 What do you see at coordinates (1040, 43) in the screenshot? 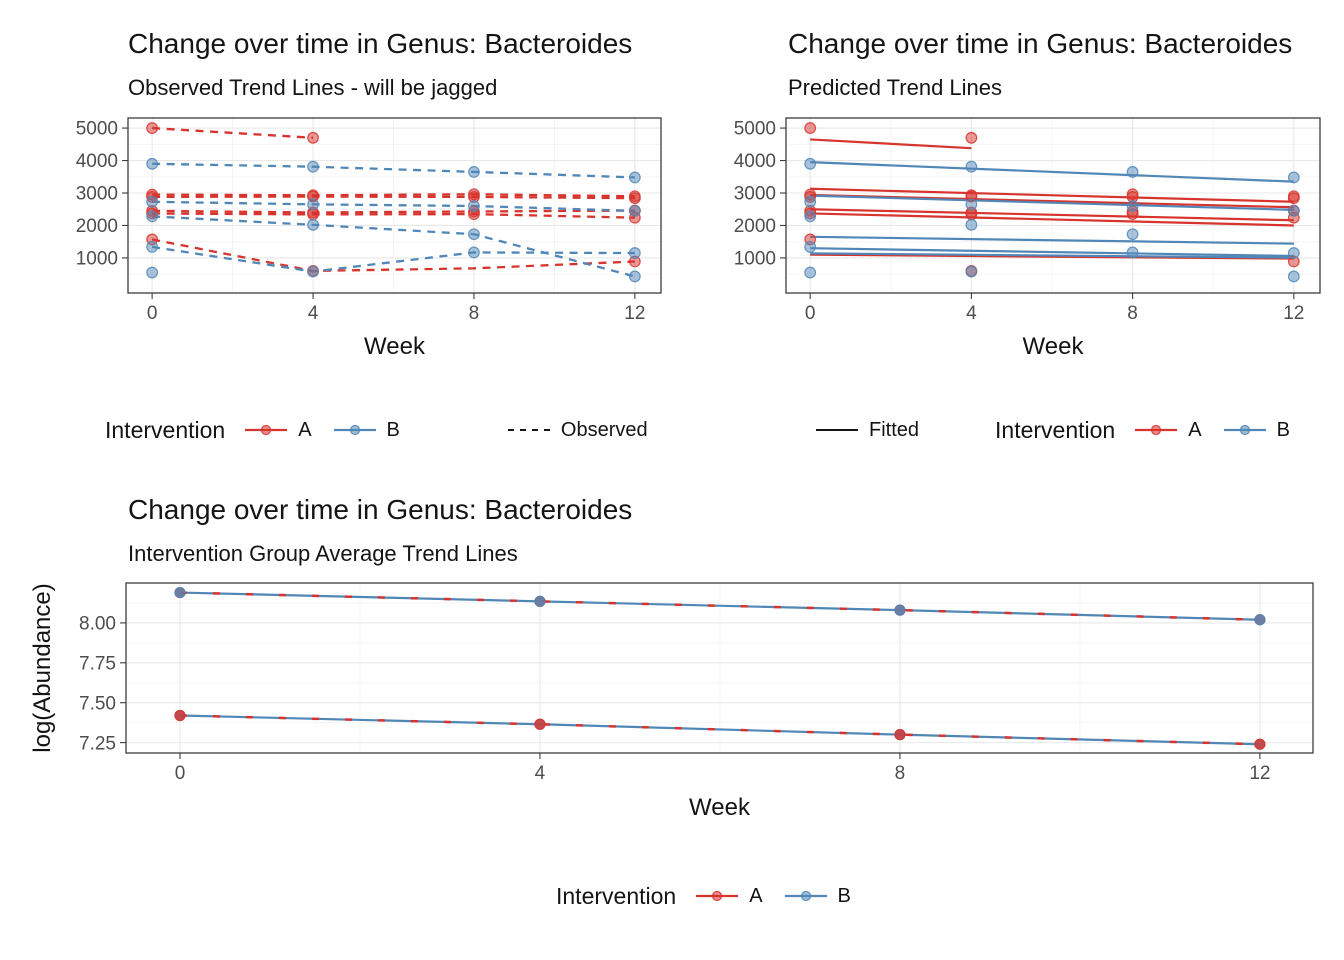
I see `chart-fitted-title: Change over time in Genus: Bacteroides` at bounding box center [1040, 43].